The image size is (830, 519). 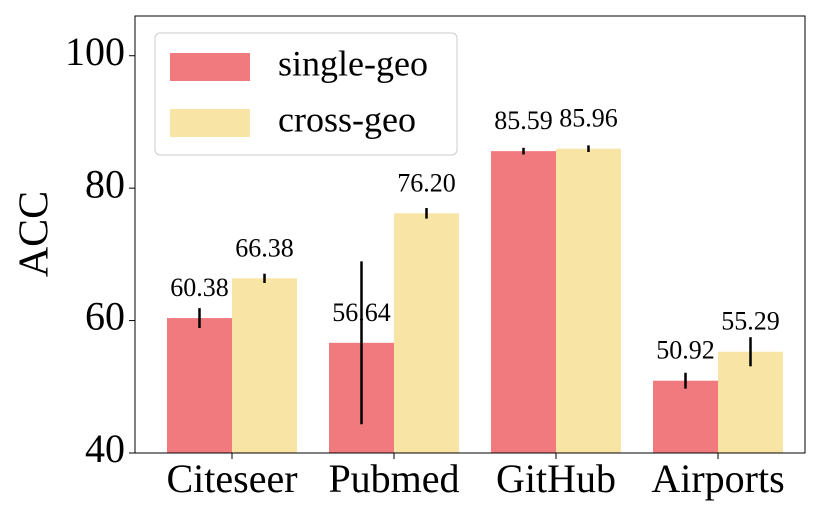 I want to click on value-label: 85.96, so click(x=588, y=118).